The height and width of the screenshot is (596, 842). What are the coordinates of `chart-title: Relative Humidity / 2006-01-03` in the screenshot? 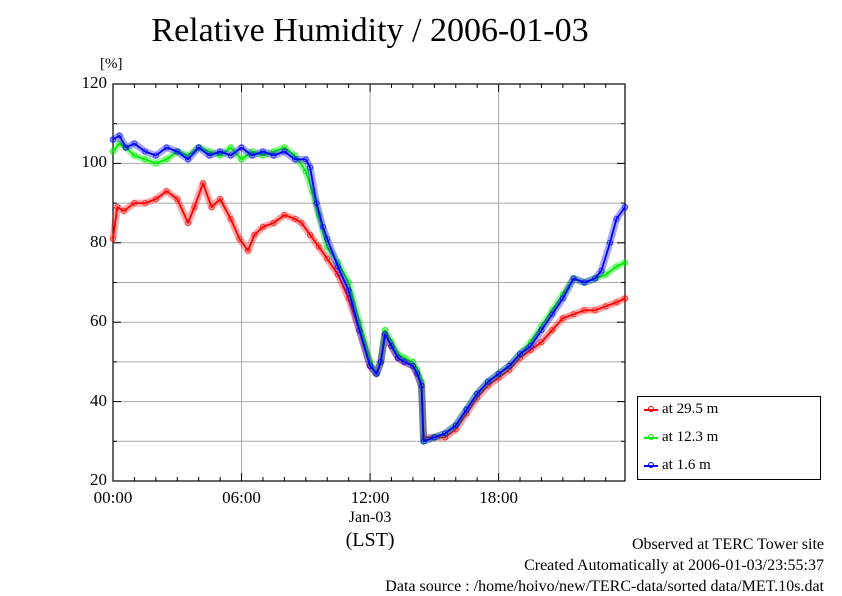 It's located at (370, 30).